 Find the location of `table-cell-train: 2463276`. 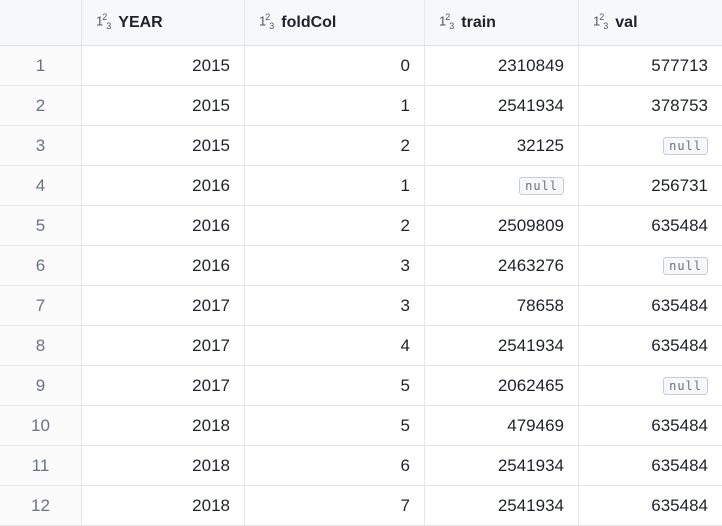

table-cell-train: 2463276 is located at coordinates (502, 265).